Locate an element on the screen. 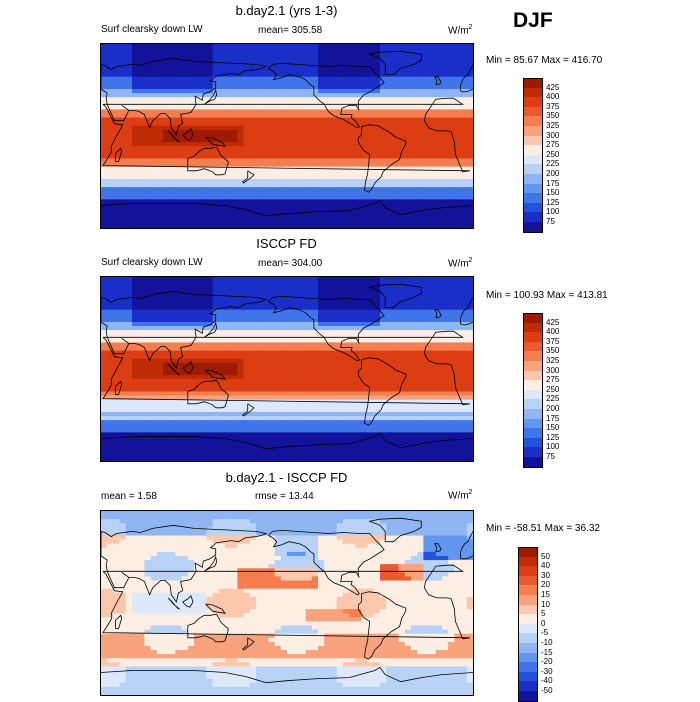  panel-1-units-base: W/m is located at coordinates (458, 30).